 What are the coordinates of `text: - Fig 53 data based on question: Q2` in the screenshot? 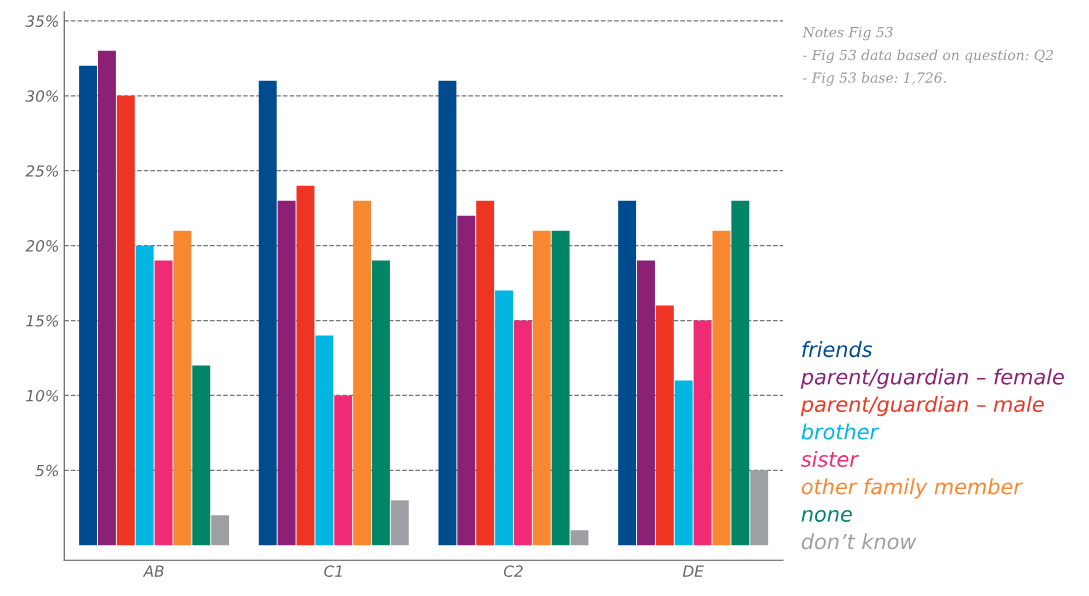 It's located at (928, 56).